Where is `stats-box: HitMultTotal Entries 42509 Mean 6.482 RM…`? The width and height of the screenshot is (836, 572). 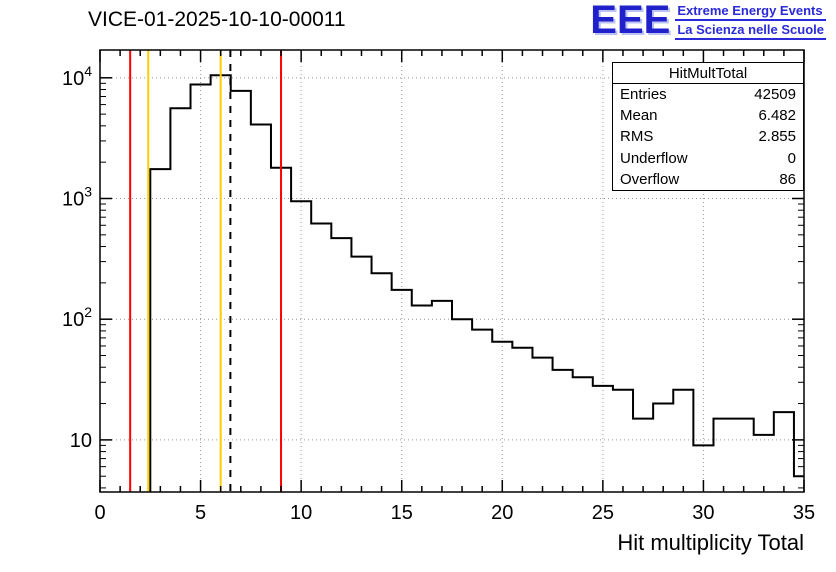
stats-box: HitMultTotal Entries 42509 Mean 6.482 RM… is located at coordinates (708, 126).